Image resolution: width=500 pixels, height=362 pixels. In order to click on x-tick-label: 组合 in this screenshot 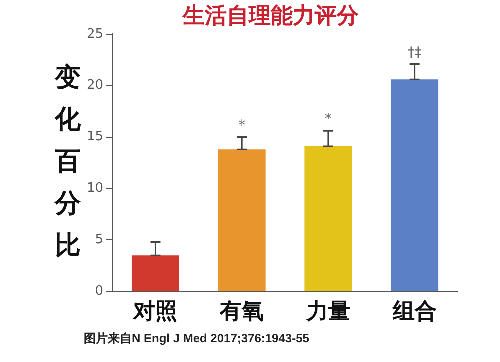, I will do `click(414, 312)`.